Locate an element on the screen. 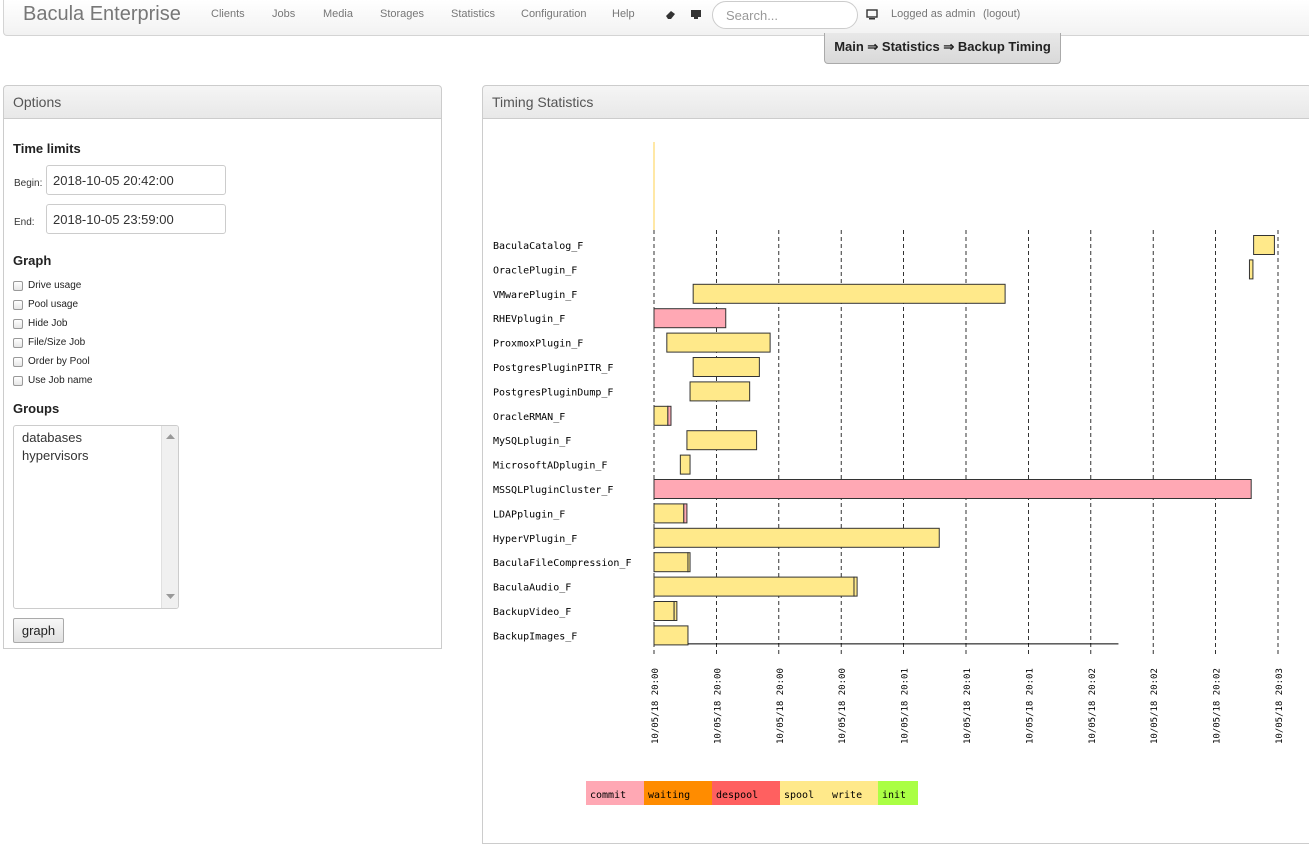  scroll-arrows-icon is located at coordinates (170, 517).